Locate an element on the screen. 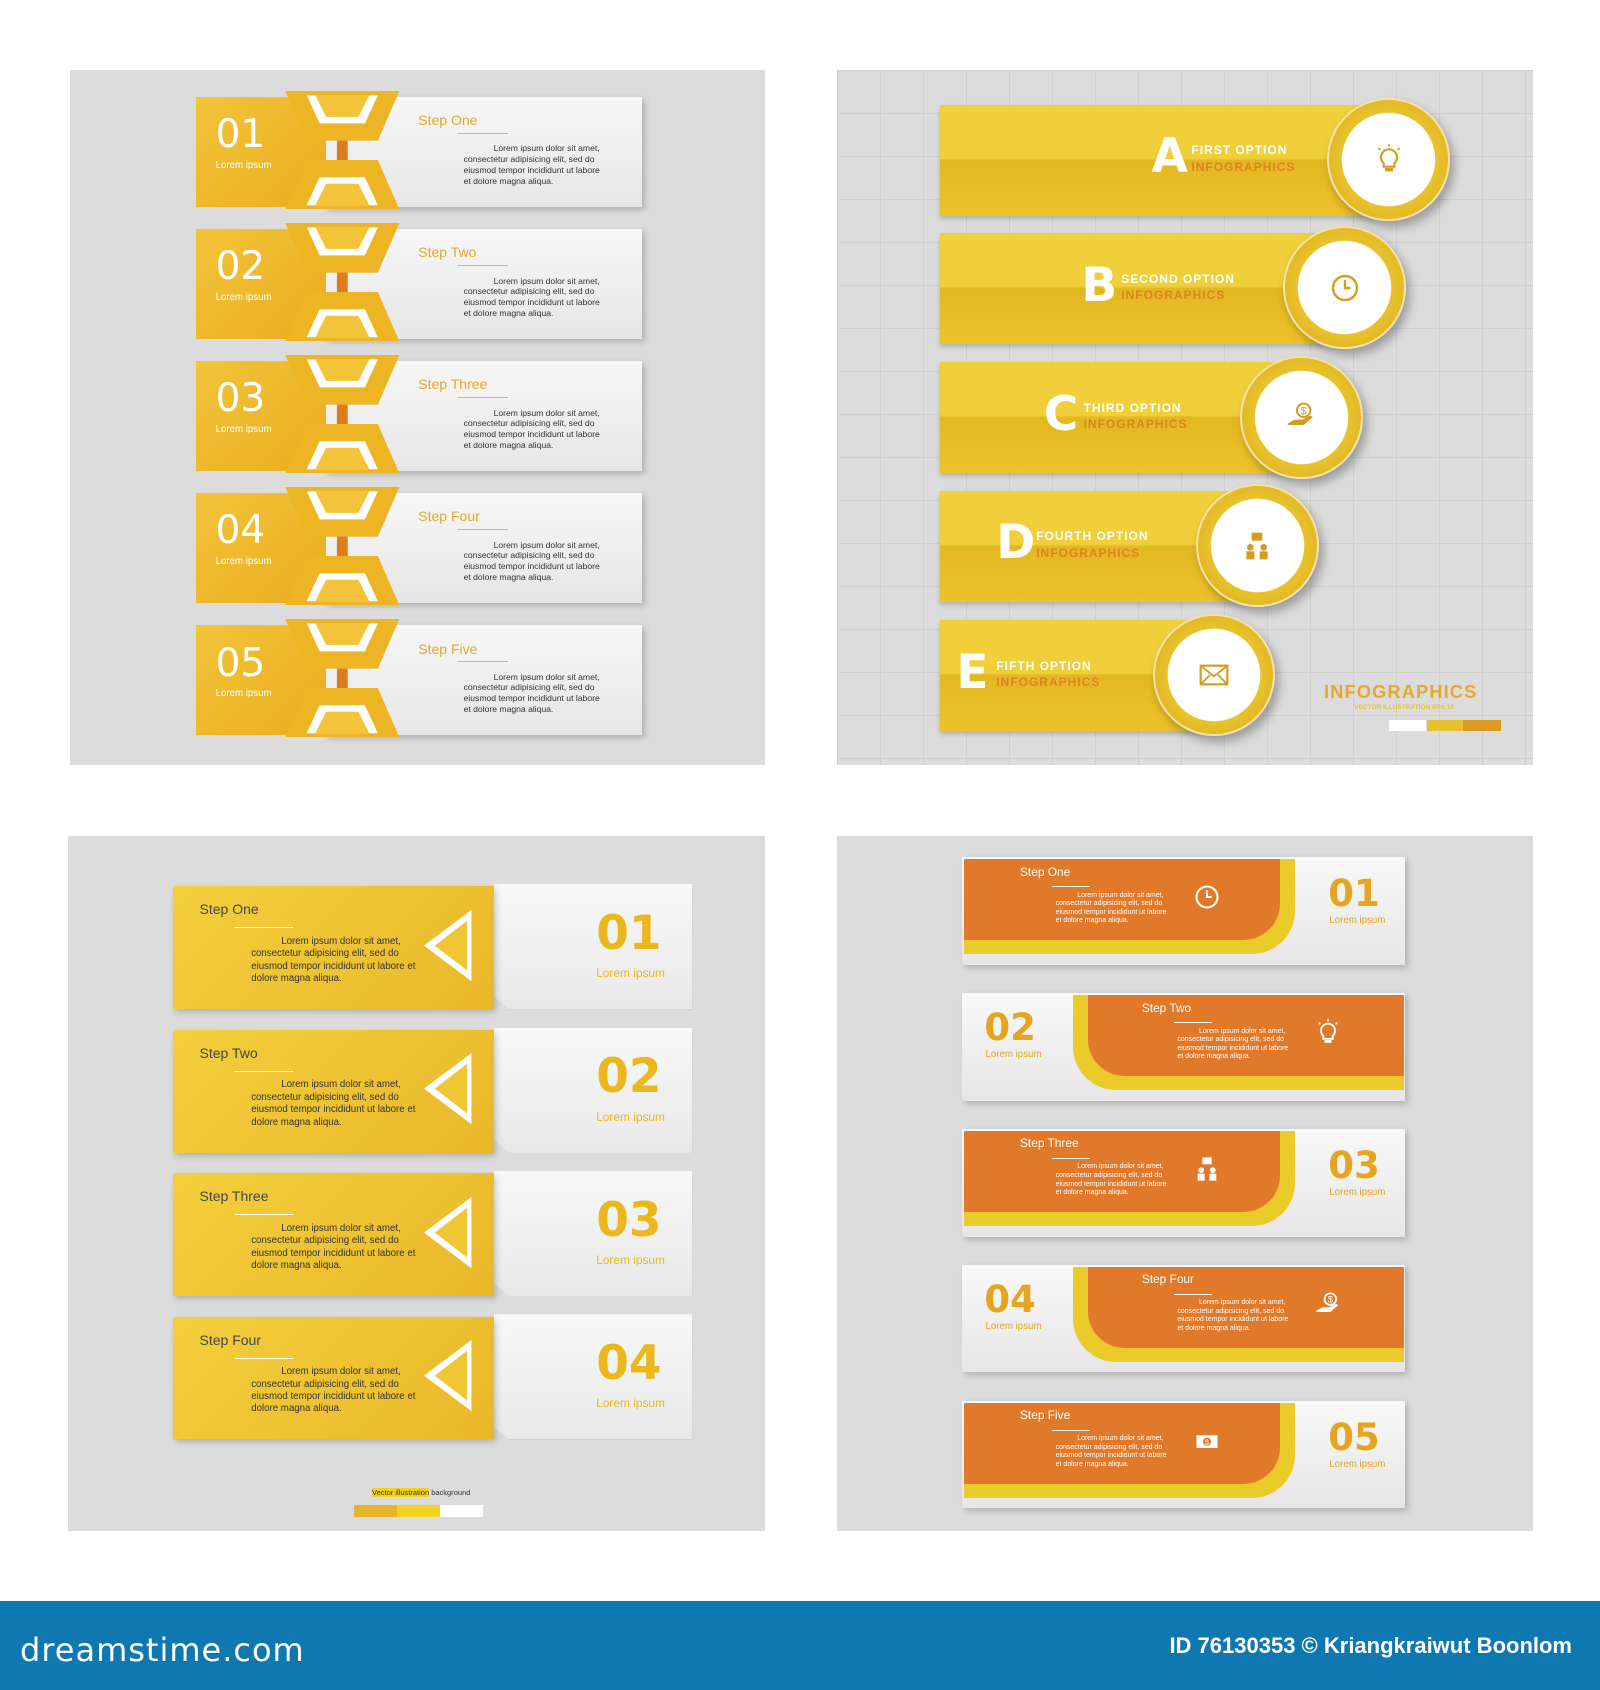  infographics-subtitle: VECTOR ILLUSTRATION EPS 10 is located at coordinates (1404, 708).